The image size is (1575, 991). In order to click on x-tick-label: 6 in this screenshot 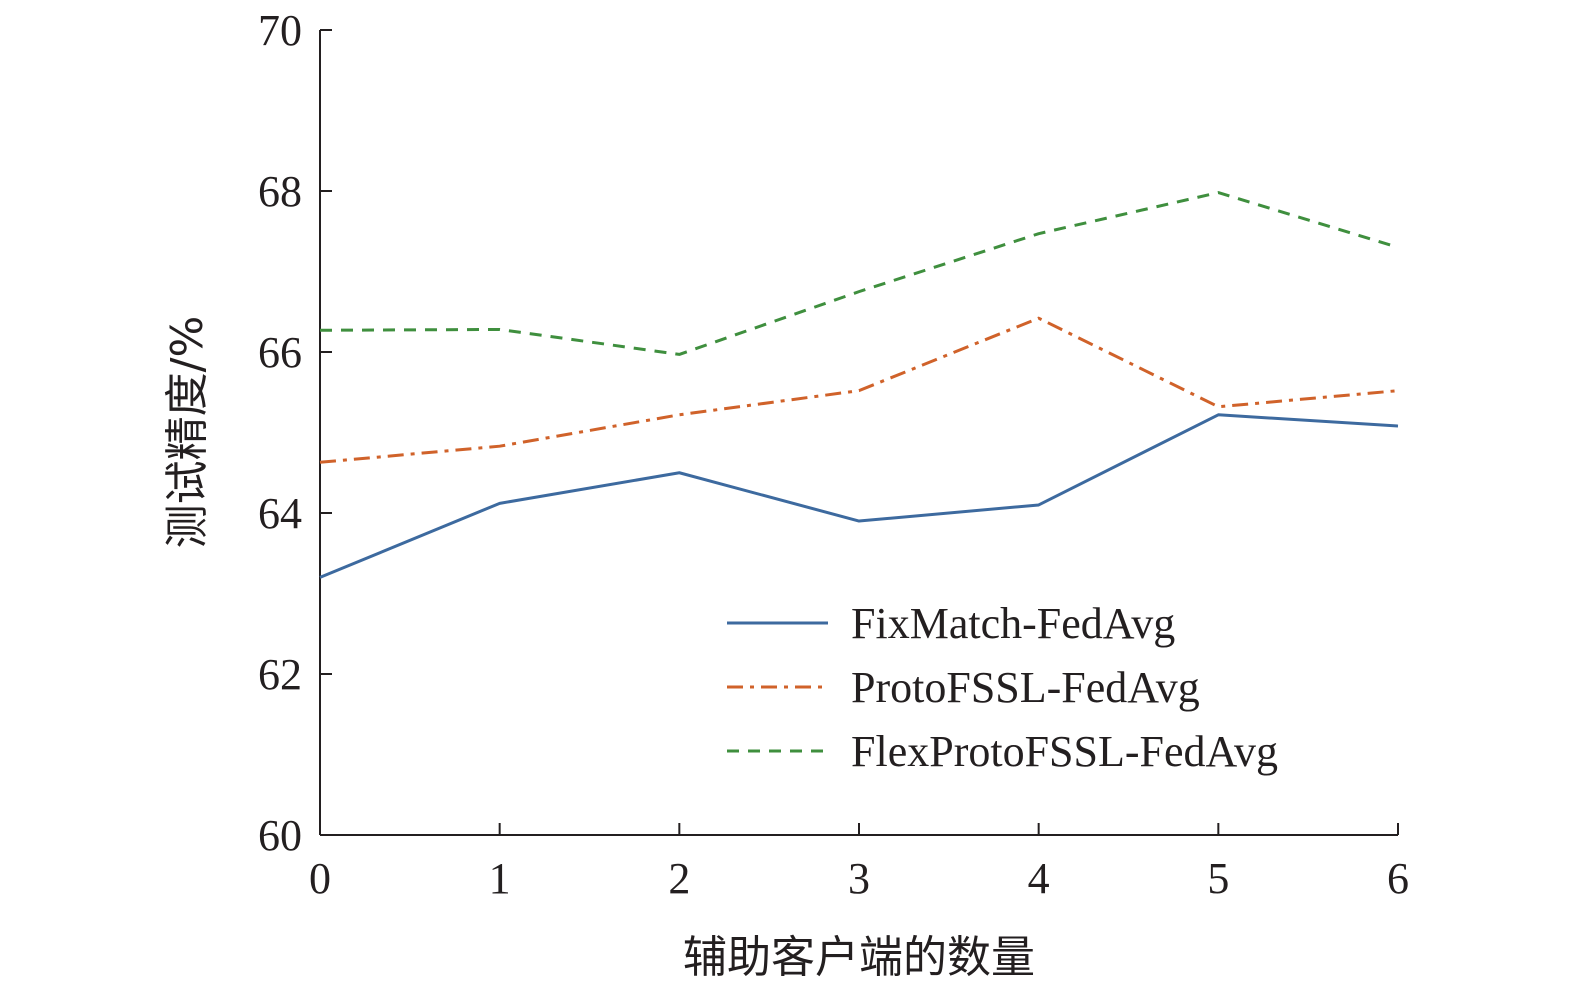, I will do `click(1398, 878)`.